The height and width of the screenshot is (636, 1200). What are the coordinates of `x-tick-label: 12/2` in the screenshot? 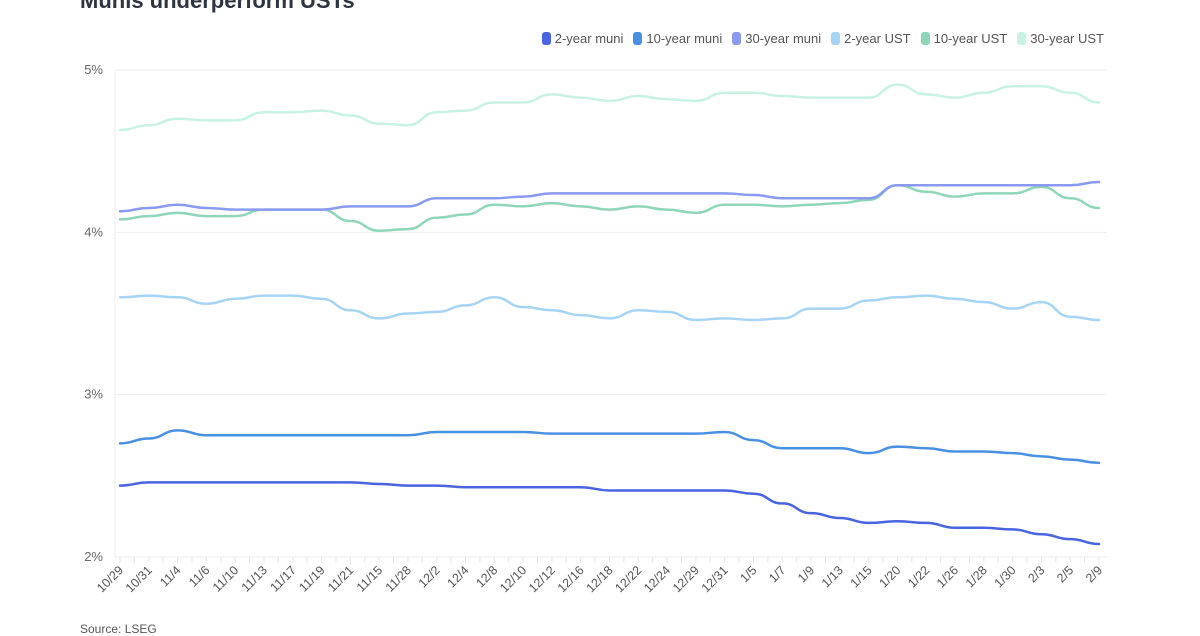 It's located at (429, 576).